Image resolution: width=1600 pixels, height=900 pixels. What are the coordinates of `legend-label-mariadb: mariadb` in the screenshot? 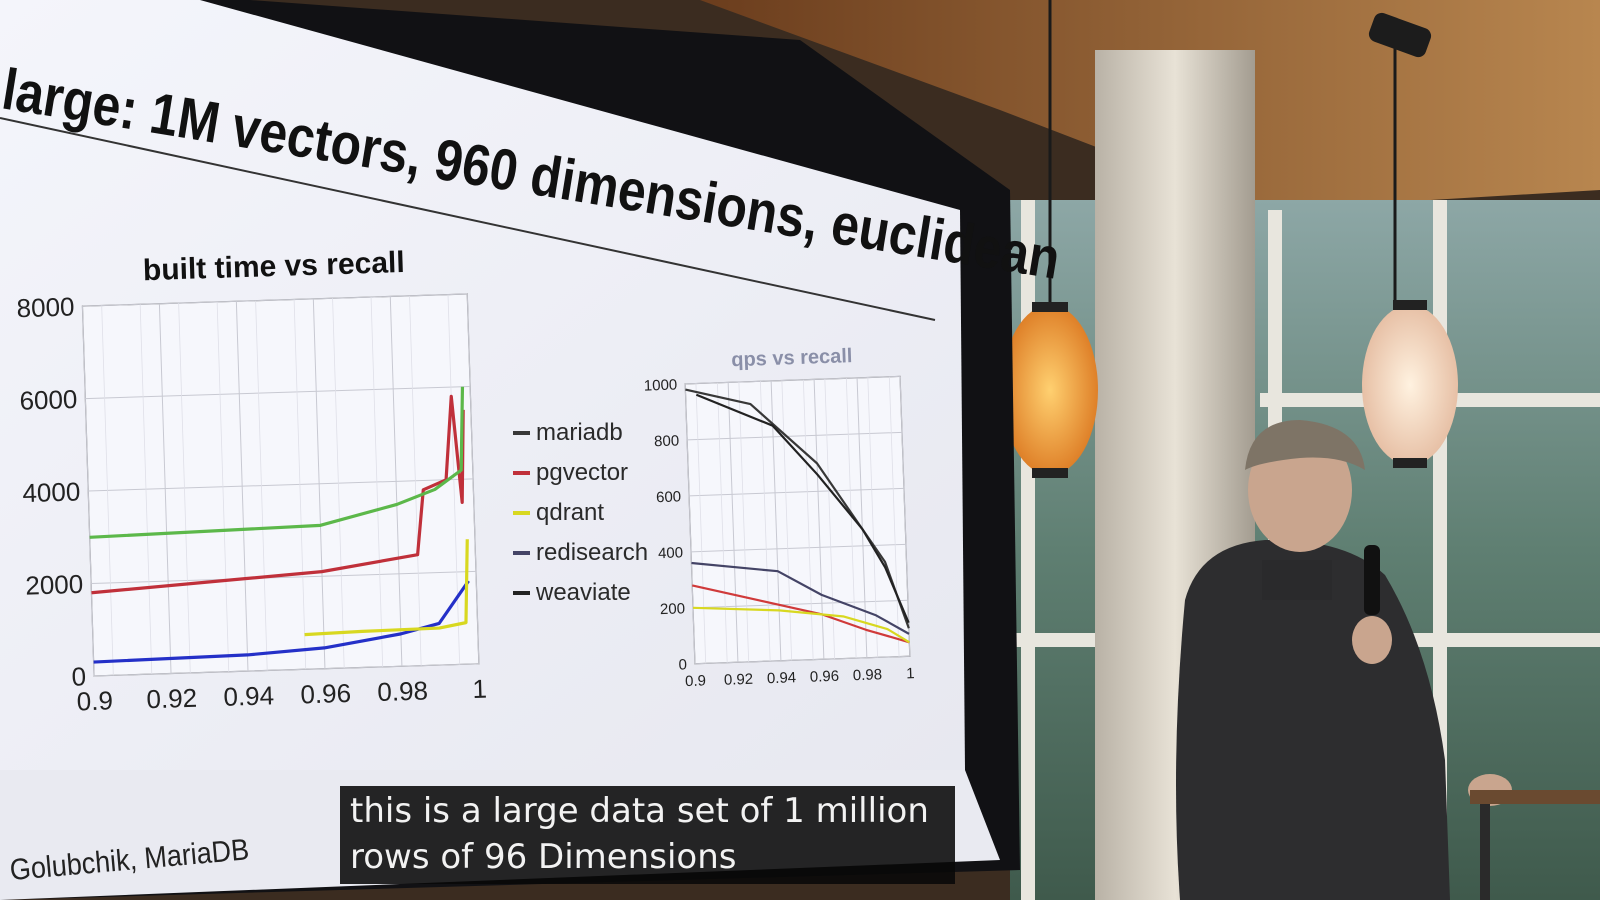 It's located at (579, 432).